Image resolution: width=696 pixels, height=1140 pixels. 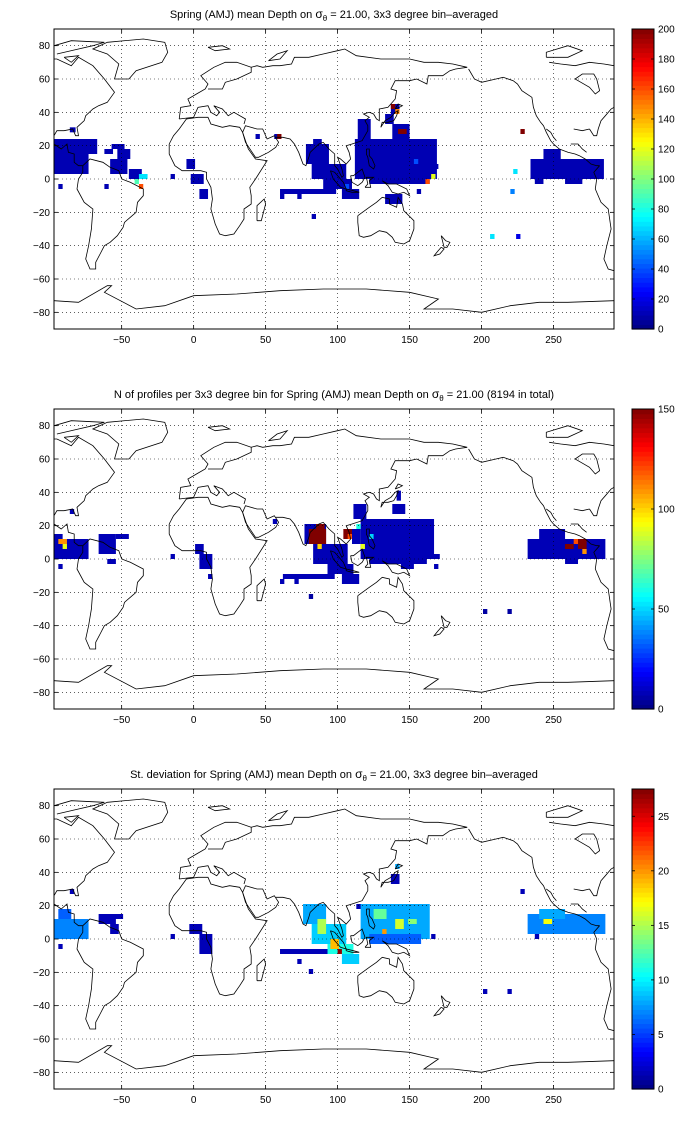 I want to click on colorbar-tick-label: 120, so click(x=666, y=150).